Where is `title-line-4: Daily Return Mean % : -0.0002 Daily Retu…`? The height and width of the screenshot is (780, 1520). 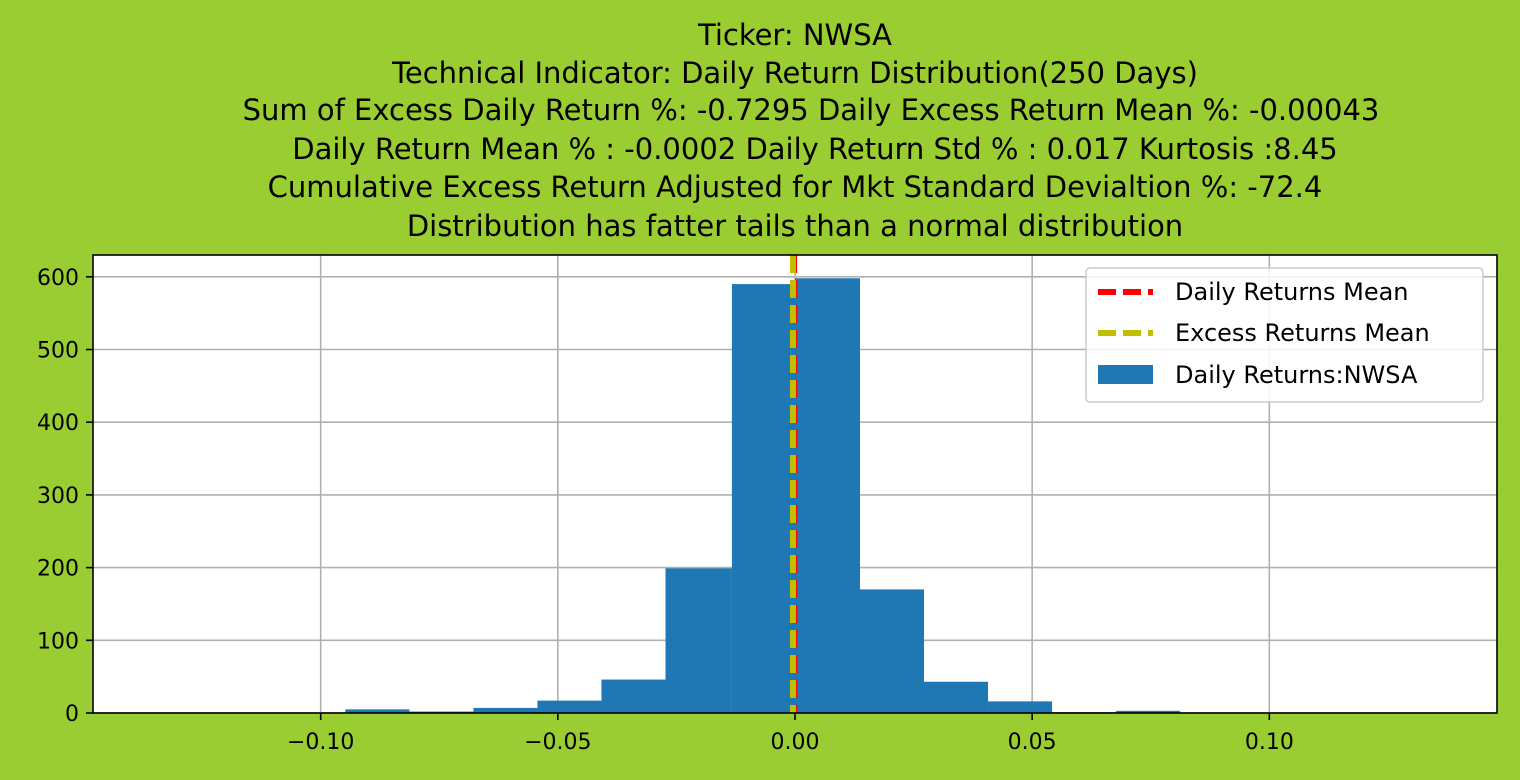 title-line-4: Daily Return Mean % : -0.0002 Daily Retu… is located at coordinates (814, 149).